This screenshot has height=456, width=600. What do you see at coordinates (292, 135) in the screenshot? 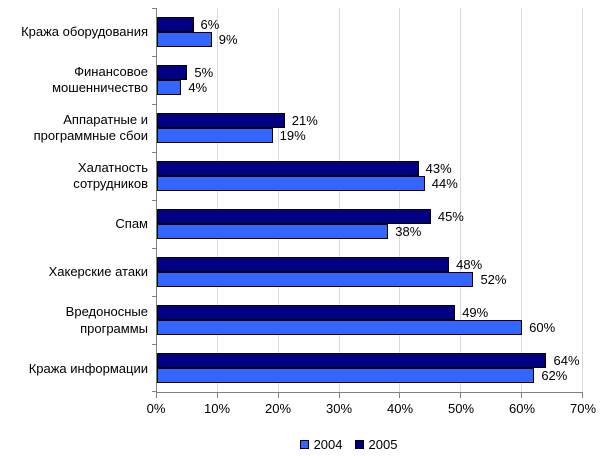
I see `bar-value-label: 19%` at bounding box center [292, 135].